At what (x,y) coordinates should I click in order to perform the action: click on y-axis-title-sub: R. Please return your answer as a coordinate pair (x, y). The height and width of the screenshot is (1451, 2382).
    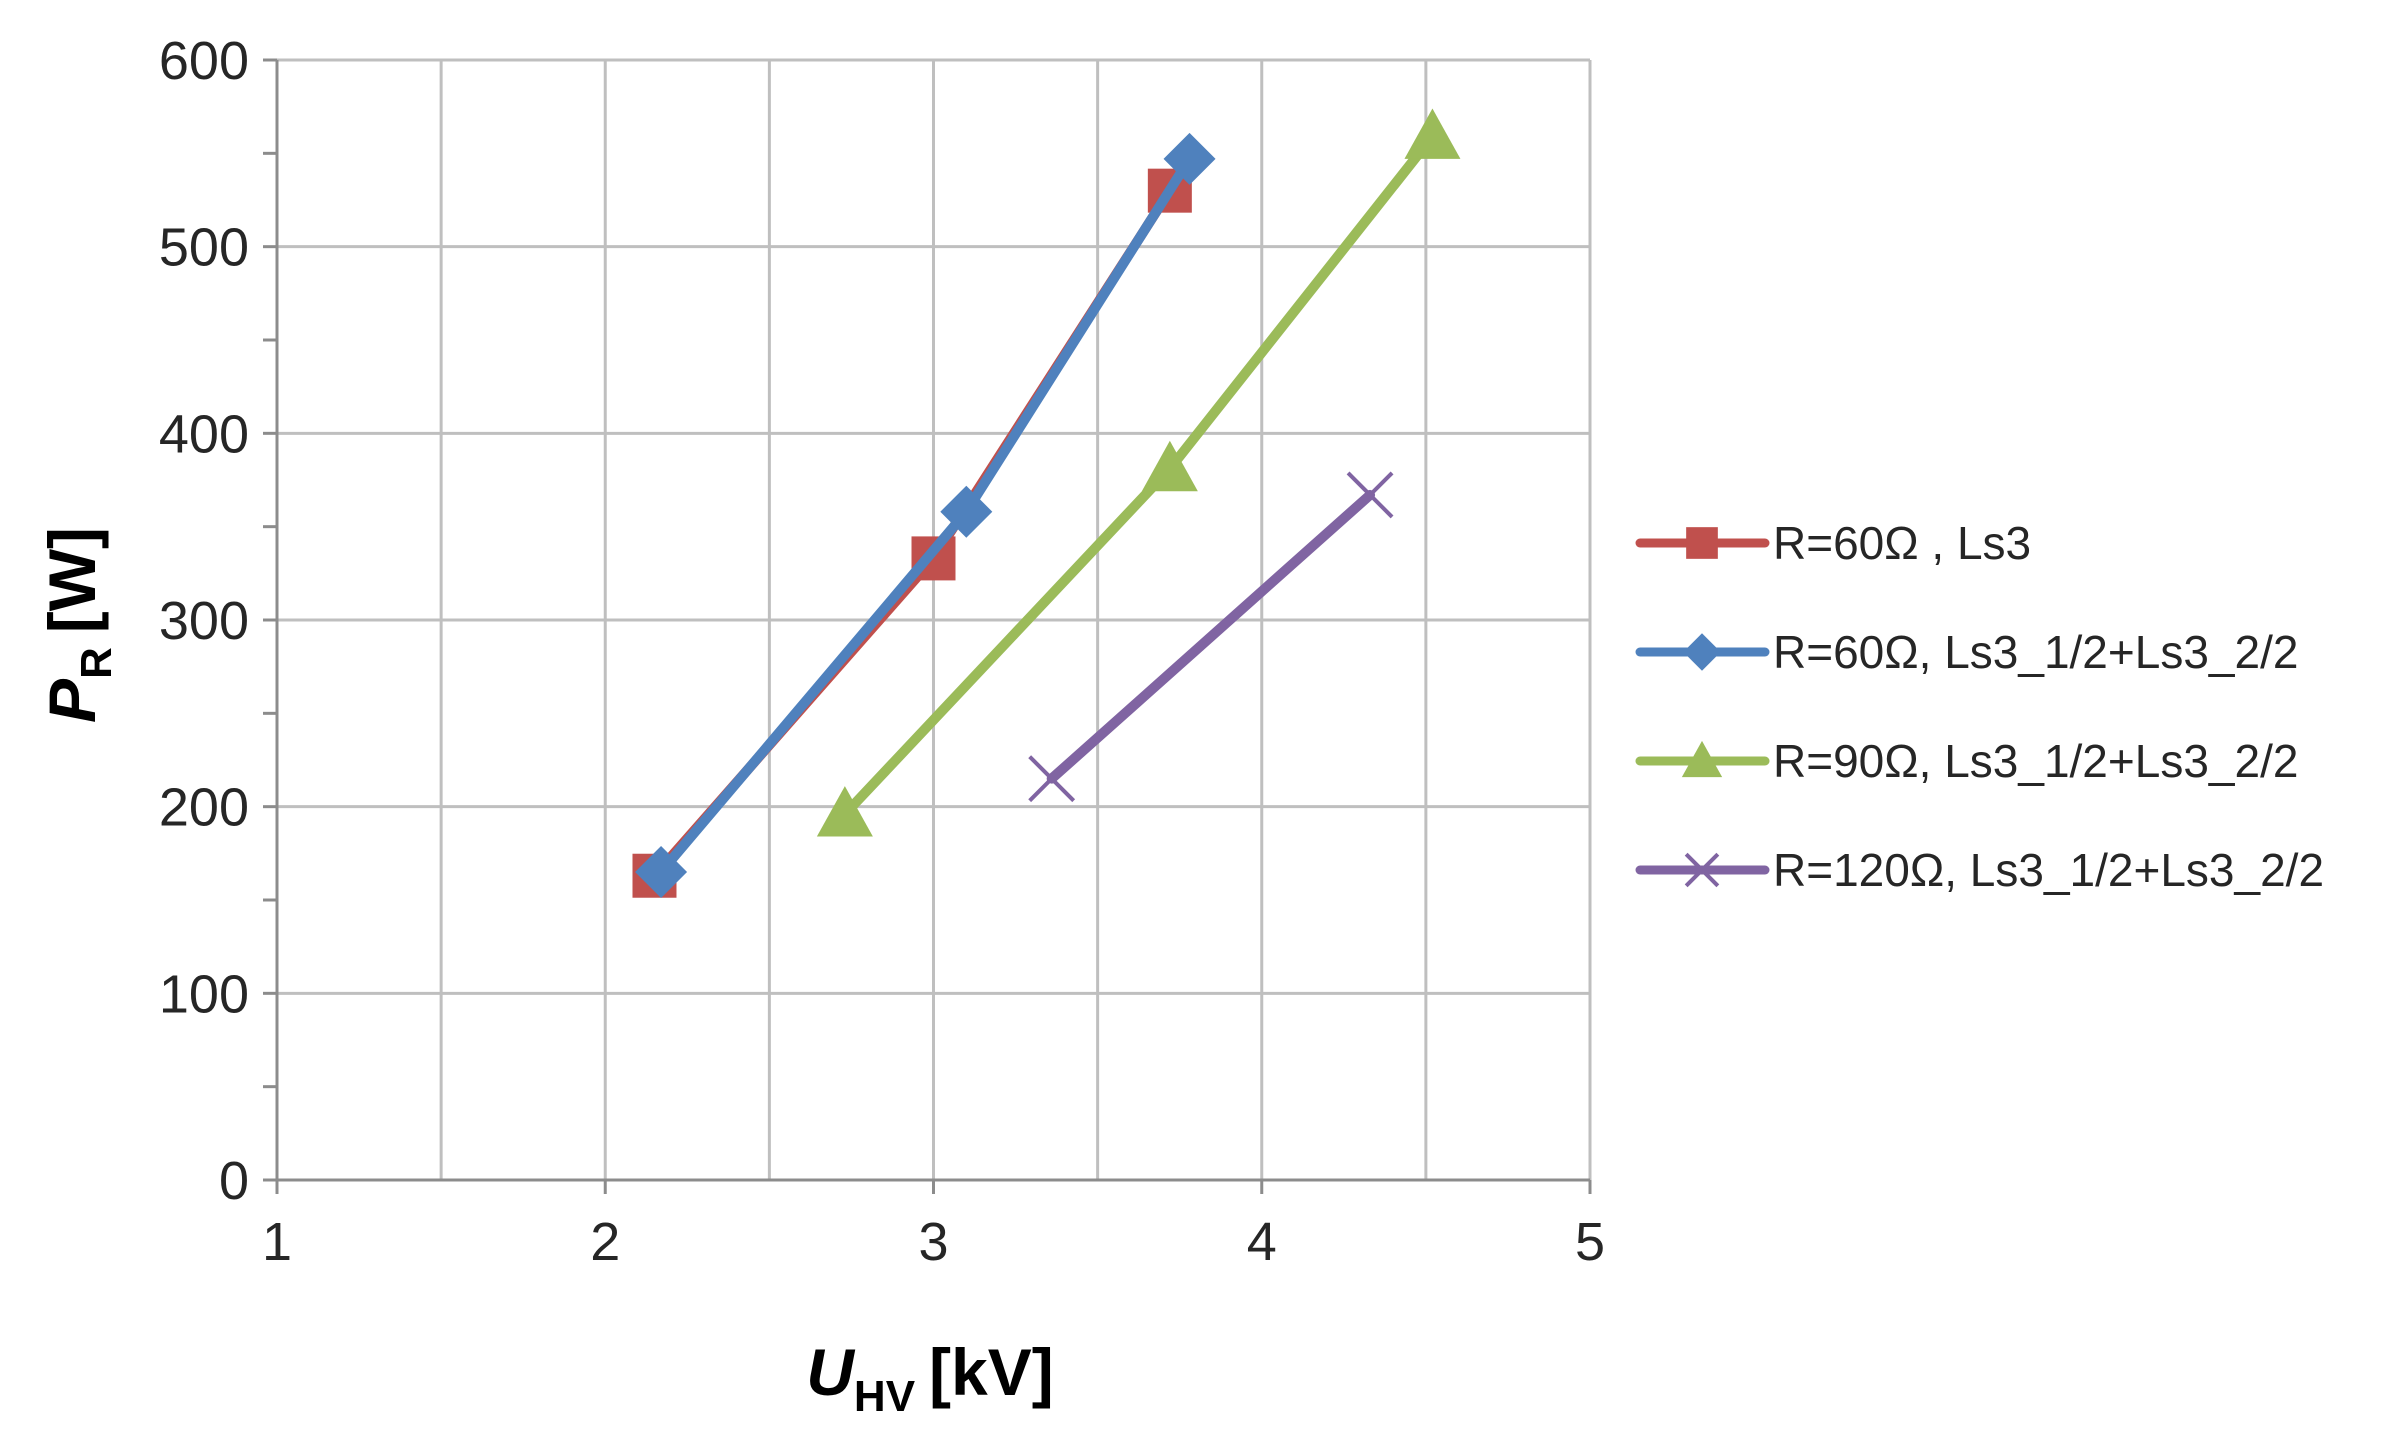
    Looking at the image, I should click on (96, 663).